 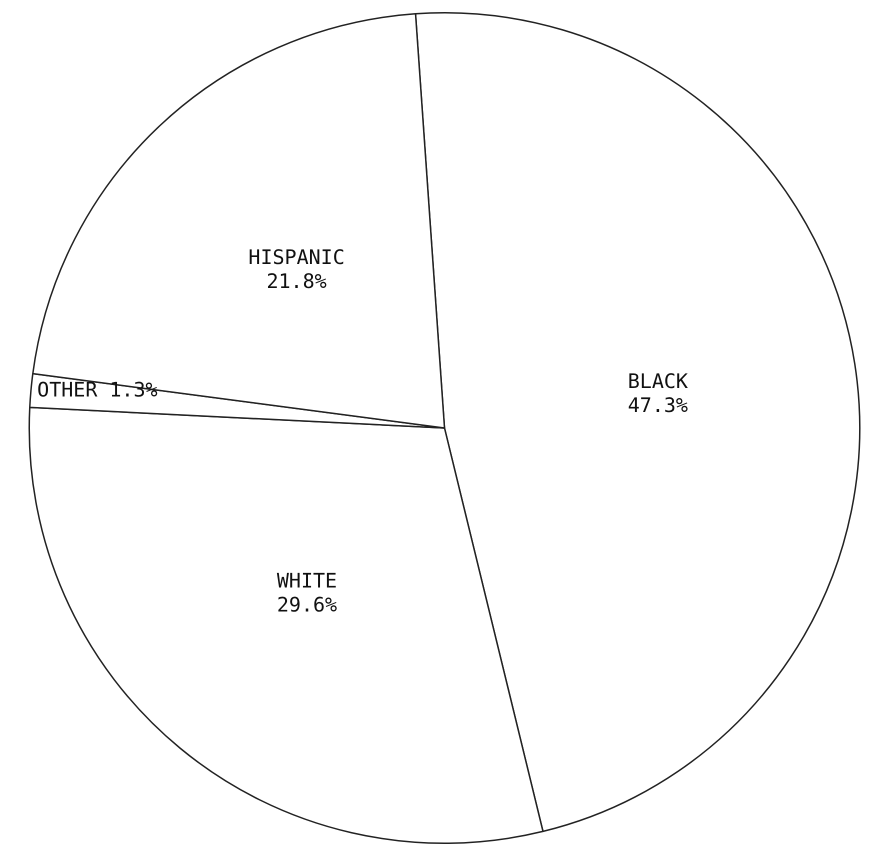 What do you see at coordinates (658, 404) in the screenshot?
I see `data-label: 47.3%` at bounding box center [658, 404].